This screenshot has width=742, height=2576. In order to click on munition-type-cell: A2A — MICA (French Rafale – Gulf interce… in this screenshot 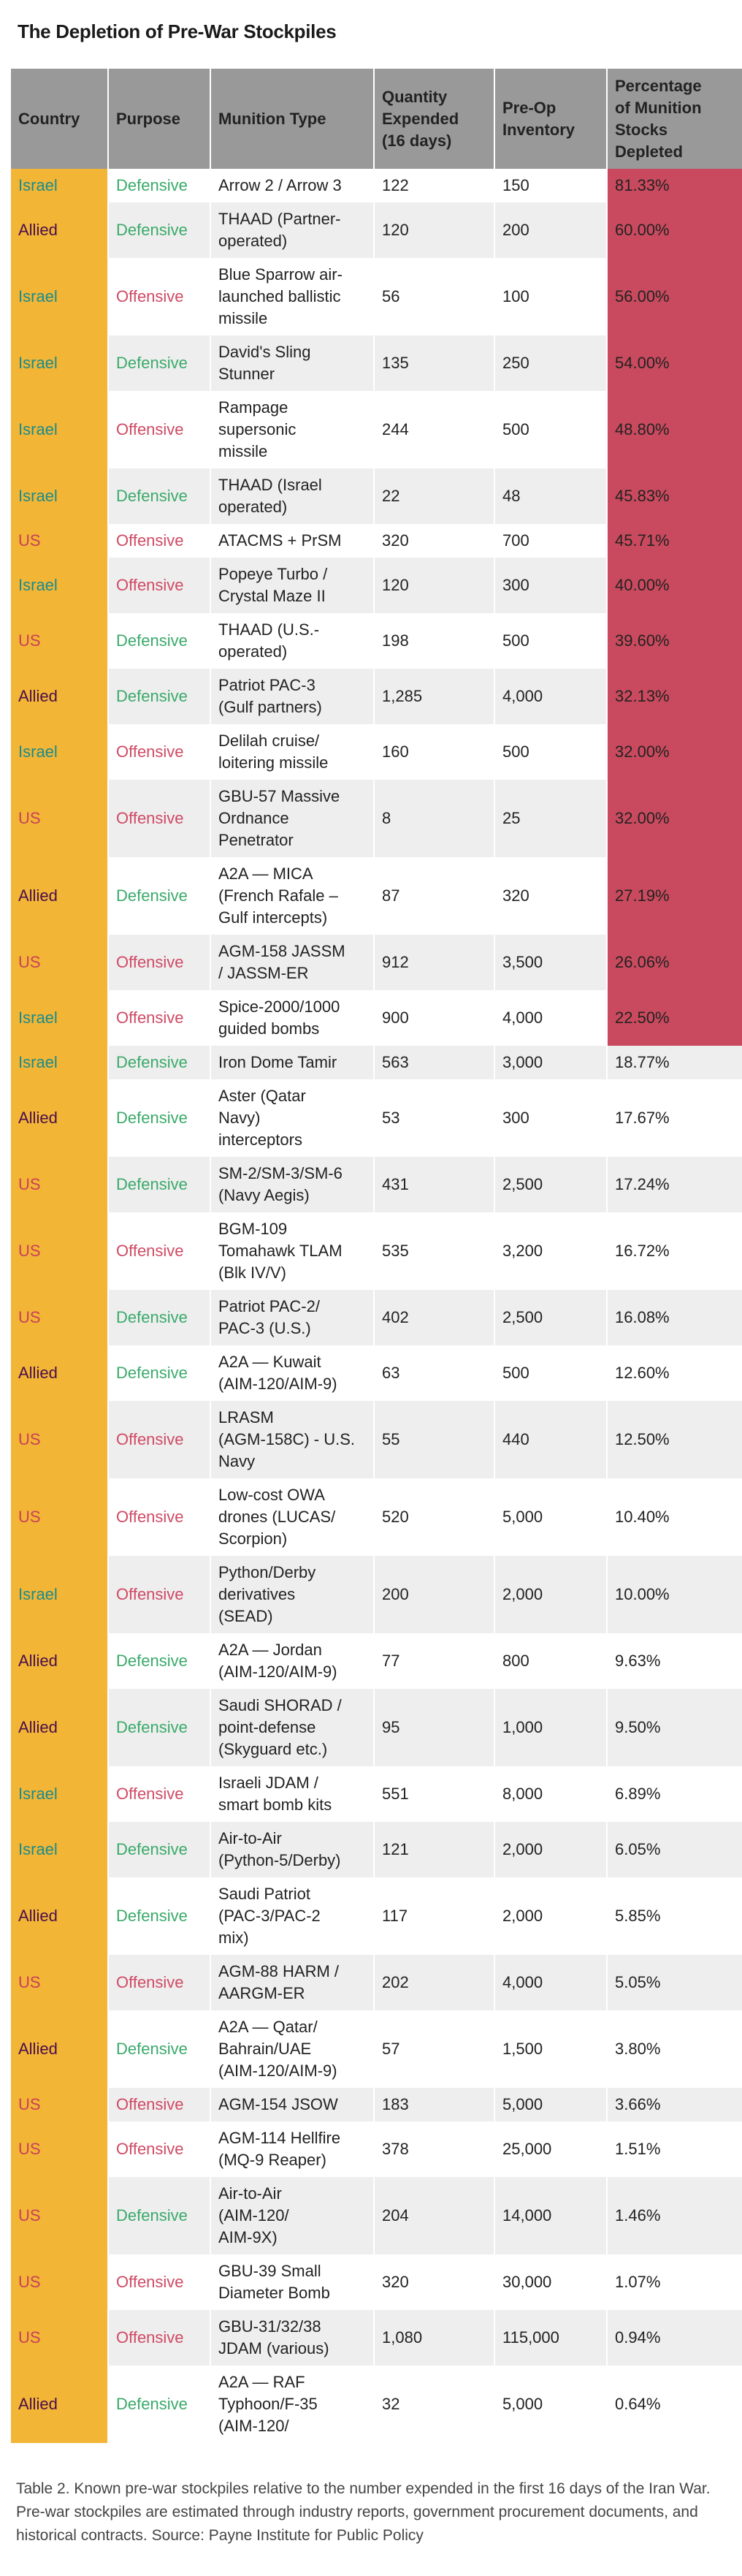, I will do `click(292, 896)`.